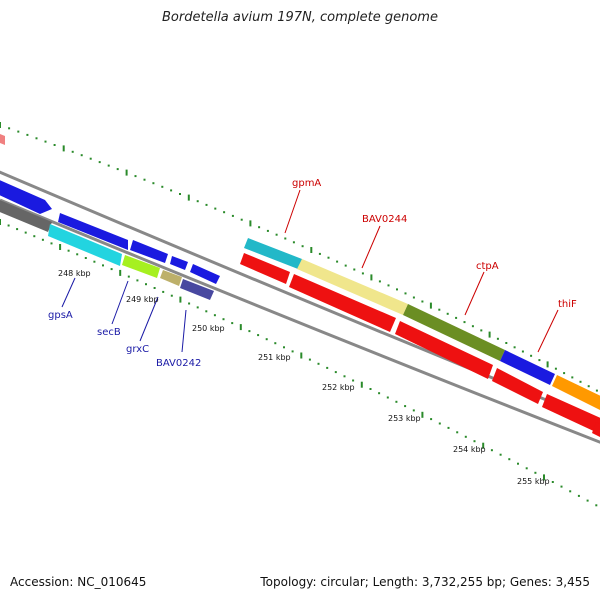 This screenshot has width=600, height=600. I want to click on gene-feature-left-blue-outer, so click(26, 196).